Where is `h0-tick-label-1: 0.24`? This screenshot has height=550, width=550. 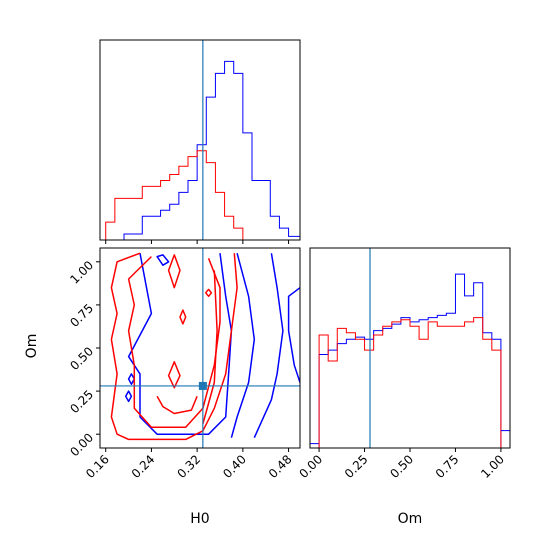 h0-tick-label-1: 0.24 is located at coordinates (143, 466).